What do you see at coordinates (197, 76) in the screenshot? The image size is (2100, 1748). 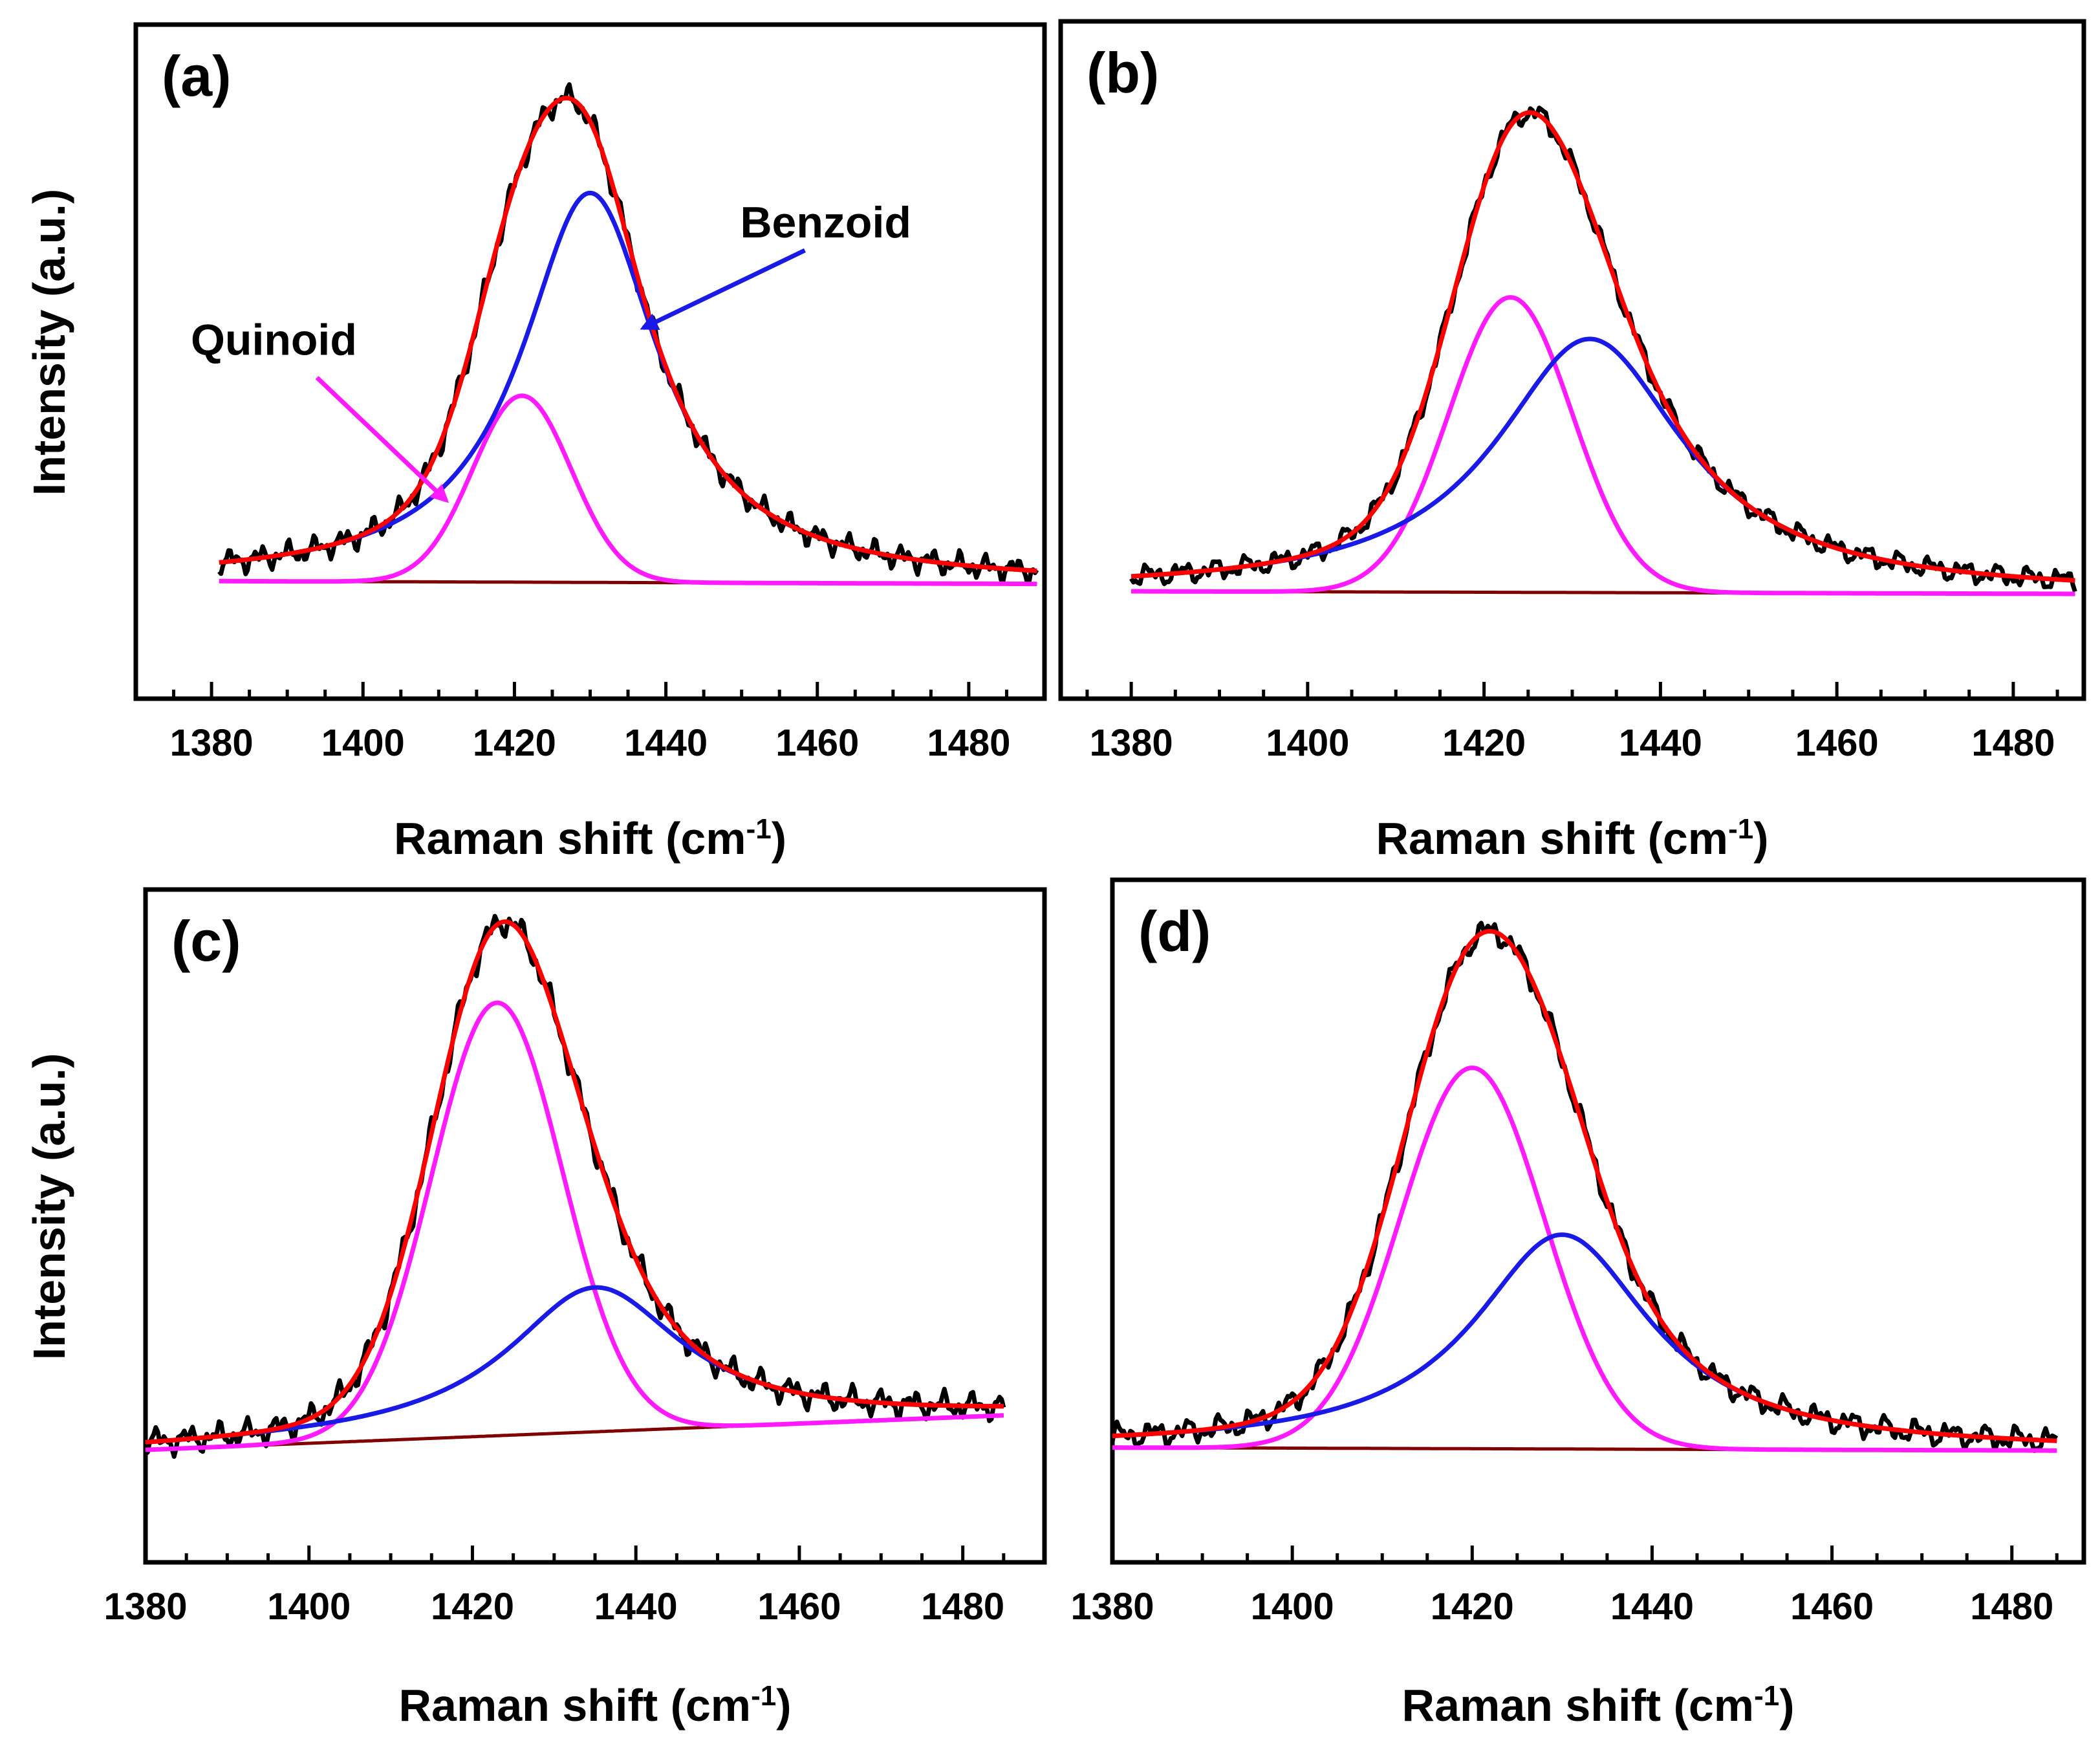 I see `panel-label: (a)` at bounding box center [197, 76].